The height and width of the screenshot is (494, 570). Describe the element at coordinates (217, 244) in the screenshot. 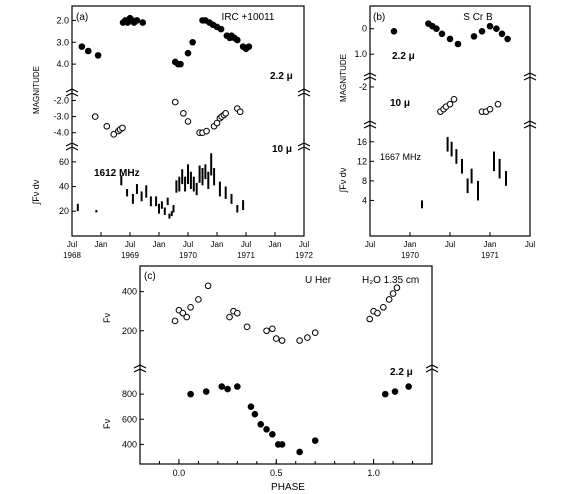

I see `panel-a-xtick-label-5: Jan` at that location.